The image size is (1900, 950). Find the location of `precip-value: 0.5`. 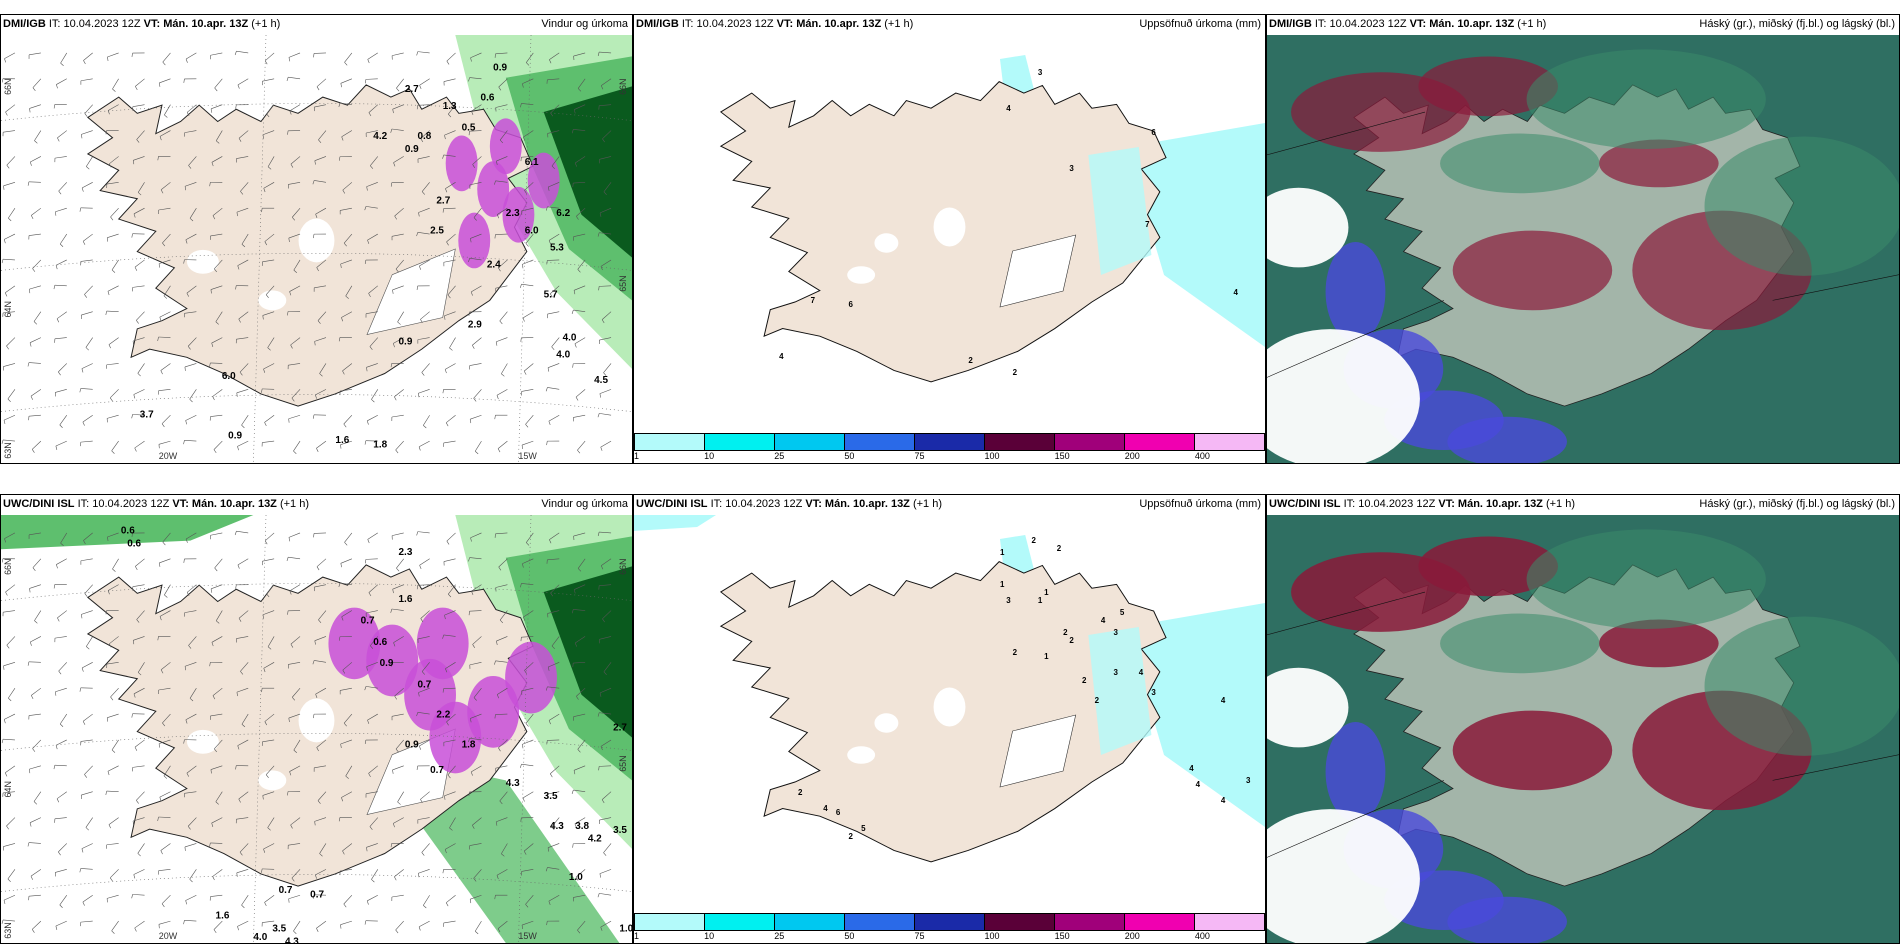

precip-value: 0.5 is located at coordinates (469, 128).